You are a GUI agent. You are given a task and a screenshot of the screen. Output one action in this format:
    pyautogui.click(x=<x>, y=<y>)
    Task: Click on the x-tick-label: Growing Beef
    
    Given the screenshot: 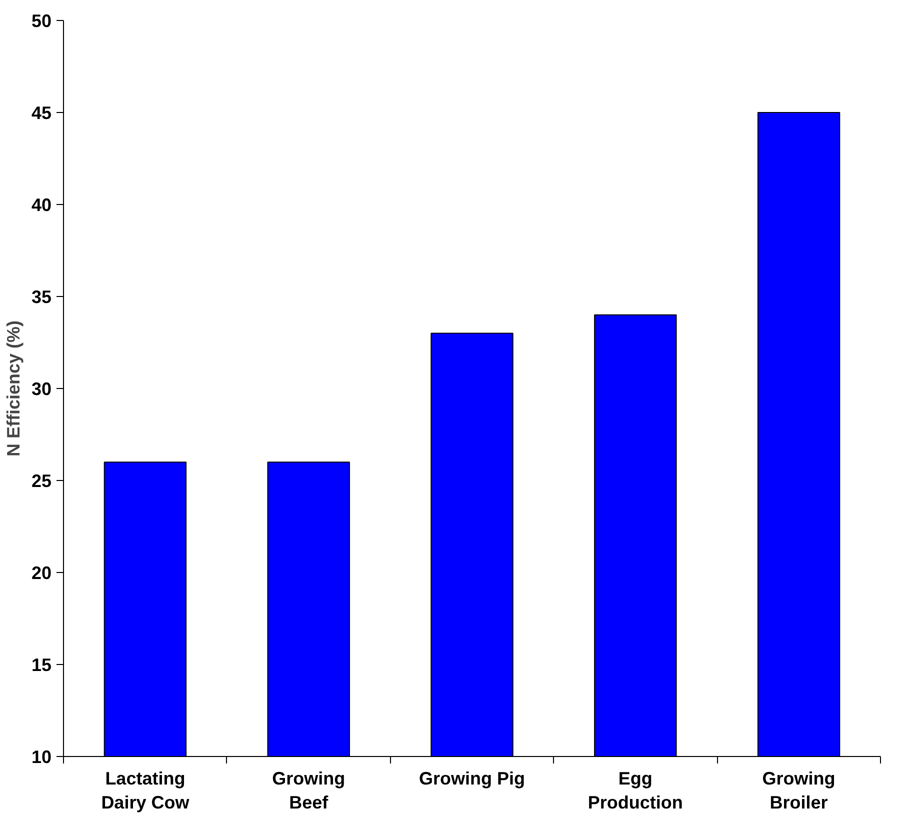 What is the action you would take?
    pyautogui.click(x=309, y=790)
    